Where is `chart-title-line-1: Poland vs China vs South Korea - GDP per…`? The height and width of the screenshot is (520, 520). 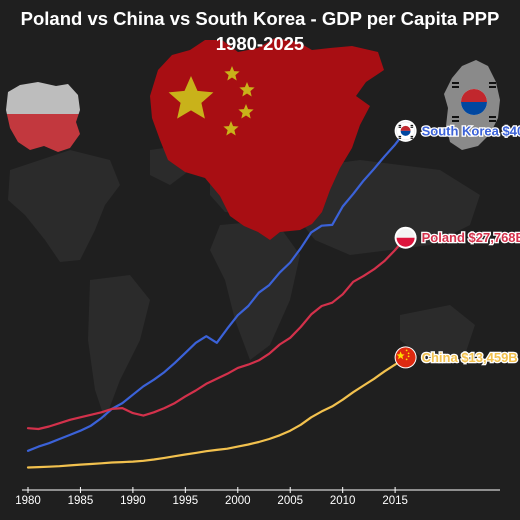 chart-title-line-1: Poland vs China vs South Korea - GDP per… is located at coordinates (260, 18).